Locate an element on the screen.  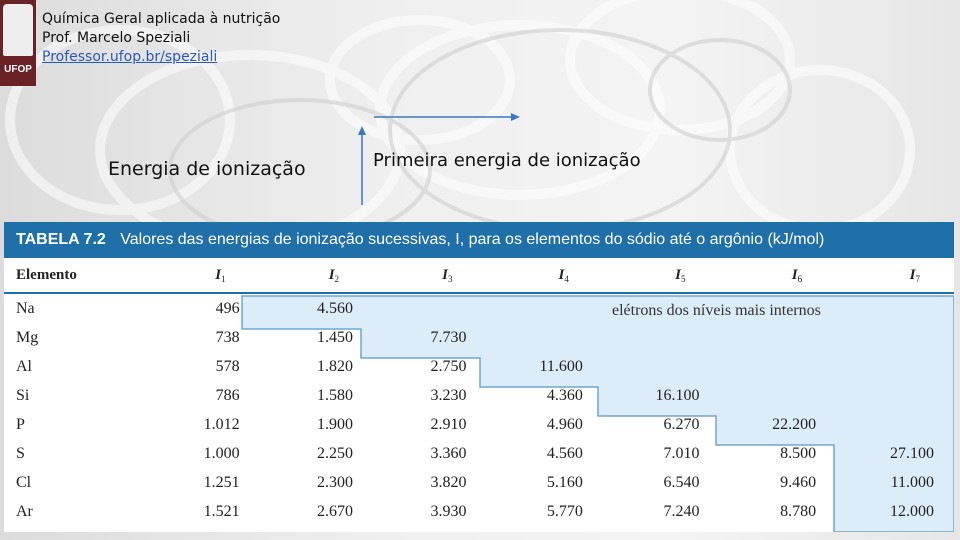
column-header-subscript: 2 is located at coordinates (337, 278).